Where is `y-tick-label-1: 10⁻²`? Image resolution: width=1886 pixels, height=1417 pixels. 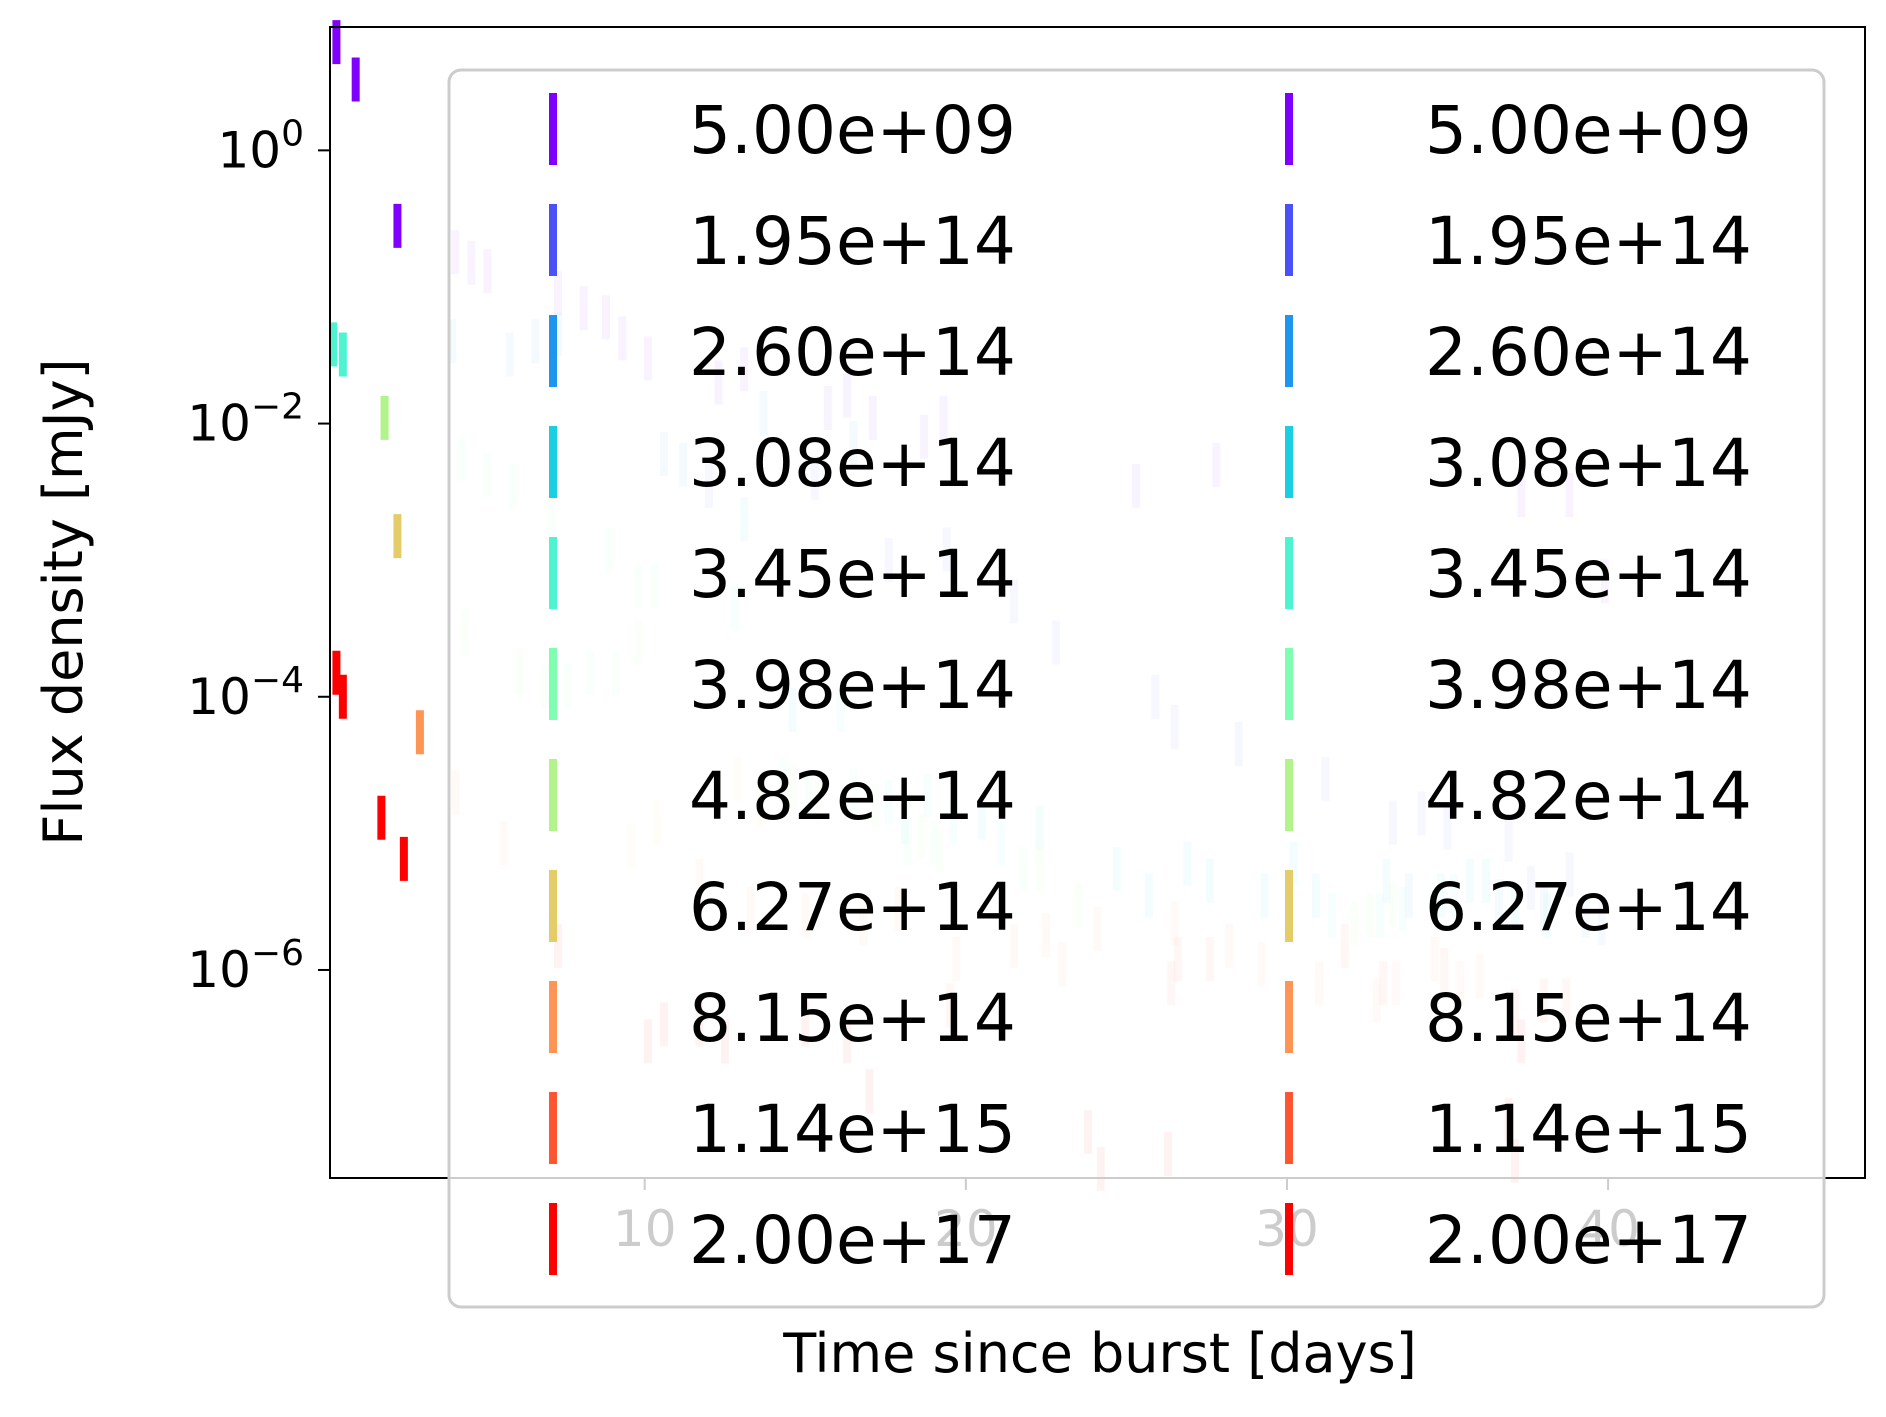 y-tick-label-1: 10⁻² is located at coordinates (245, 420).